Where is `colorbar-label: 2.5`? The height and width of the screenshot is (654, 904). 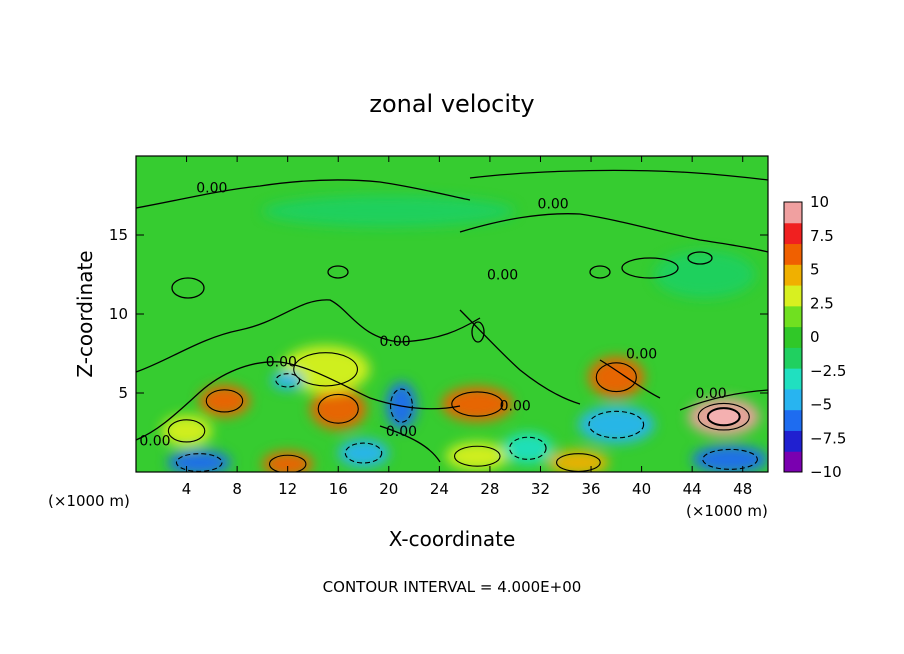 colorbar-label: 2.5 is located at coordinates (822, 303).